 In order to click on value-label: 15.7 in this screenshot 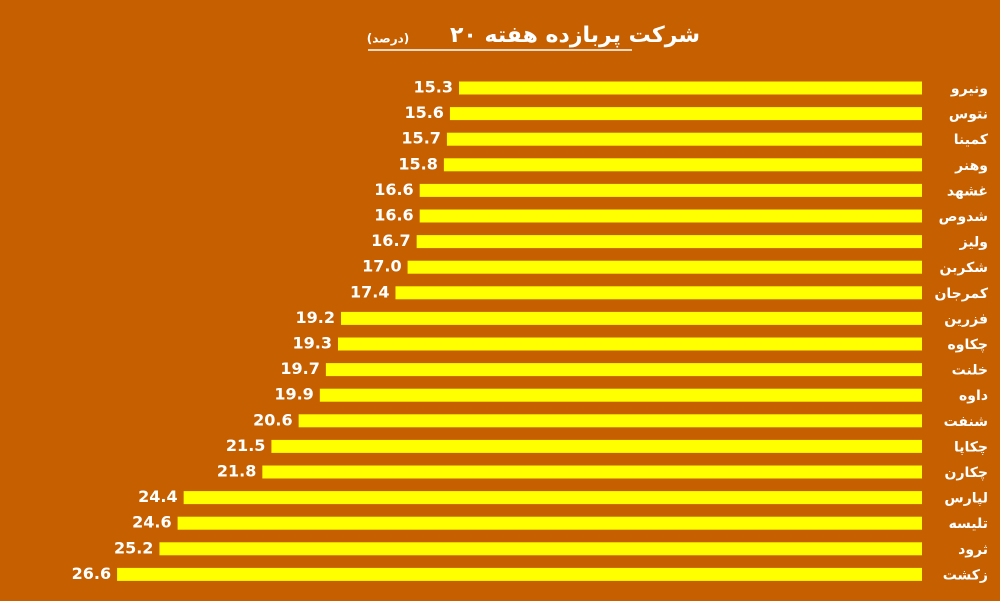, I will do `click(420, 138)`.